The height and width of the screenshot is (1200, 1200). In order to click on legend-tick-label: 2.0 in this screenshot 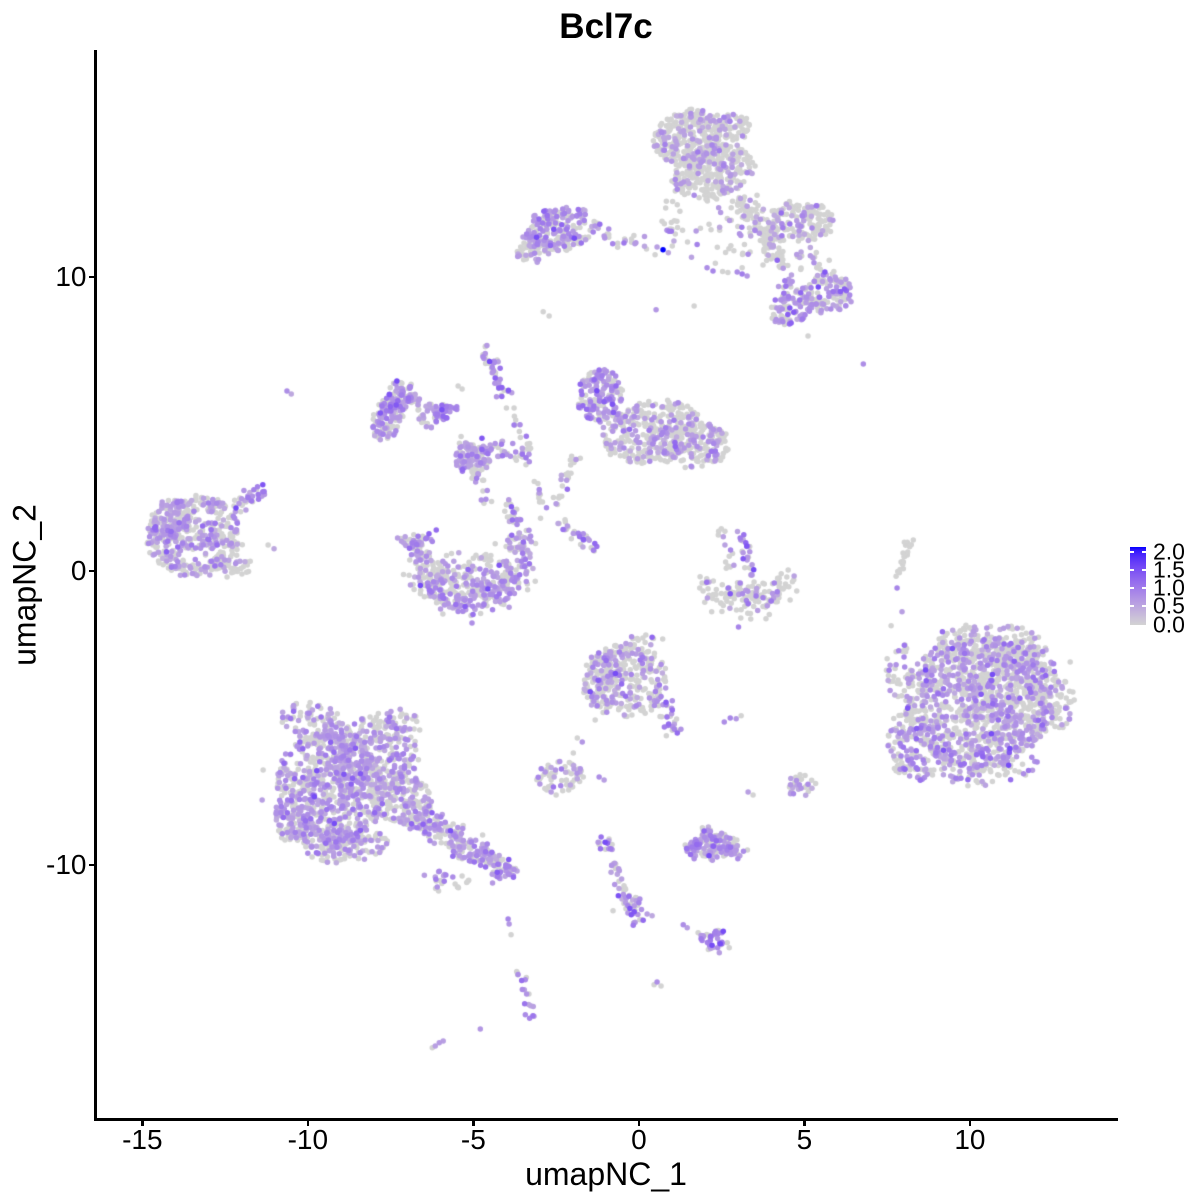, I will do `click(1169, 551)`.